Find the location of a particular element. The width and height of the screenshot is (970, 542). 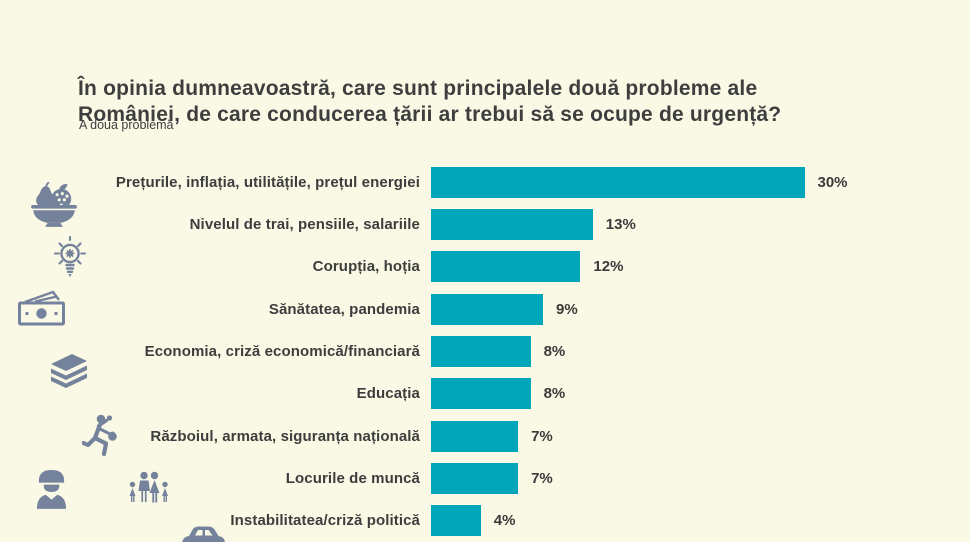

category-label: Nivelul de trai, pensiile, salariile is located at coordinates (304, 224).